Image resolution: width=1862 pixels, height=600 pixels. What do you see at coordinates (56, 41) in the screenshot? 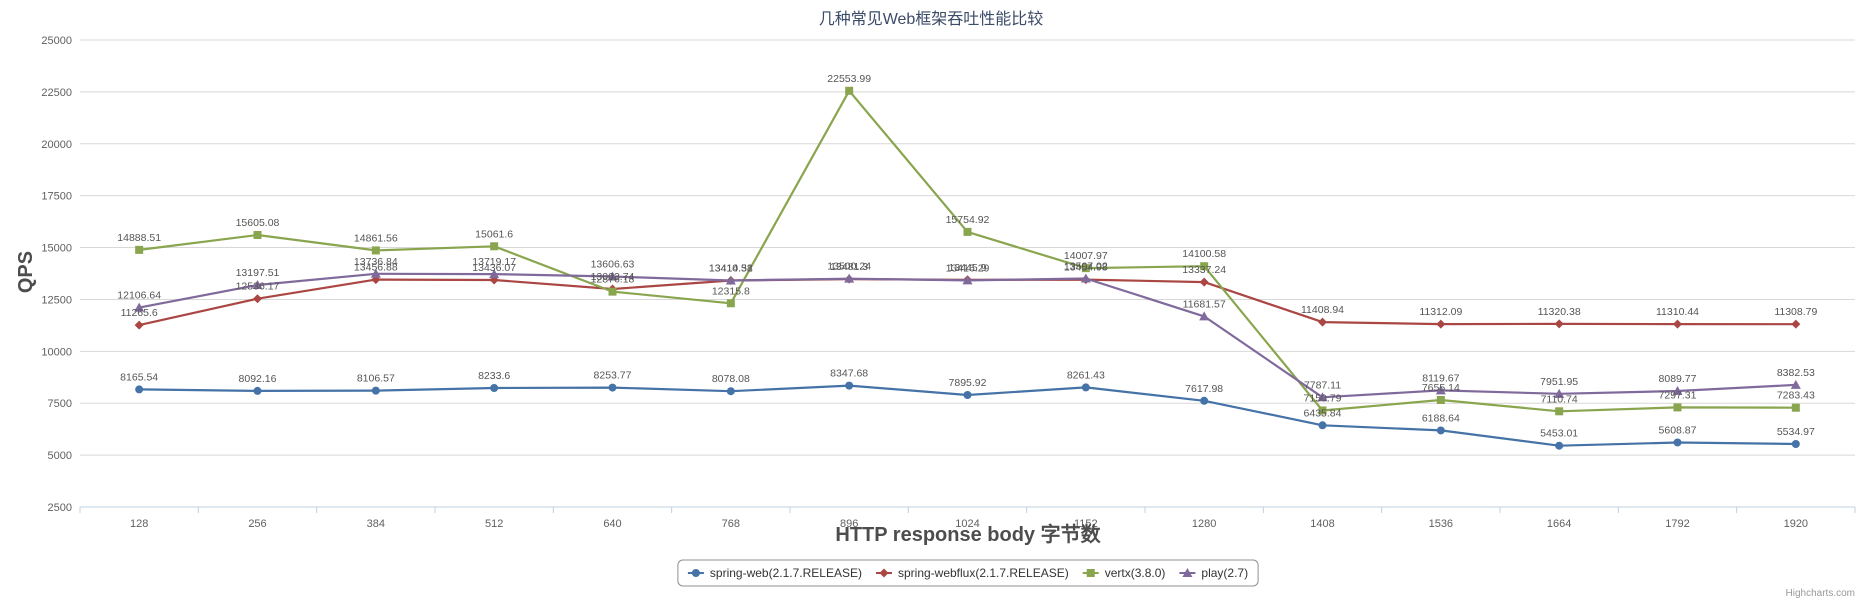
I see `y-tick-label: 25000` at bounding box center [56, 41].